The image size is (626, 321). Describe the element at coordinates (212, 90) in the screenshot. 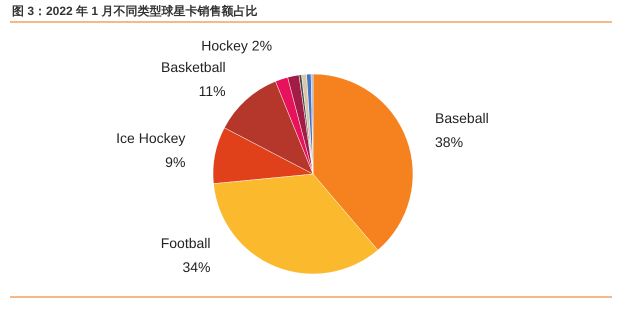

I see `data-label: 11%` at that location.